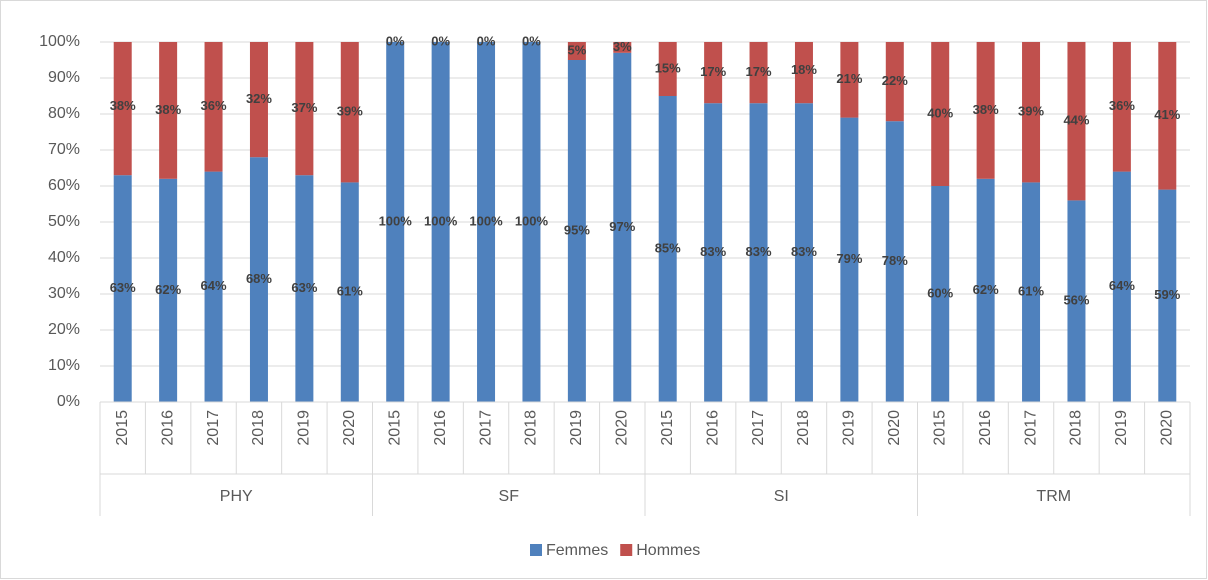 This screenshot has width=1208, height=580. I want to click on y-tick-label: 70%, so click(64, 149).